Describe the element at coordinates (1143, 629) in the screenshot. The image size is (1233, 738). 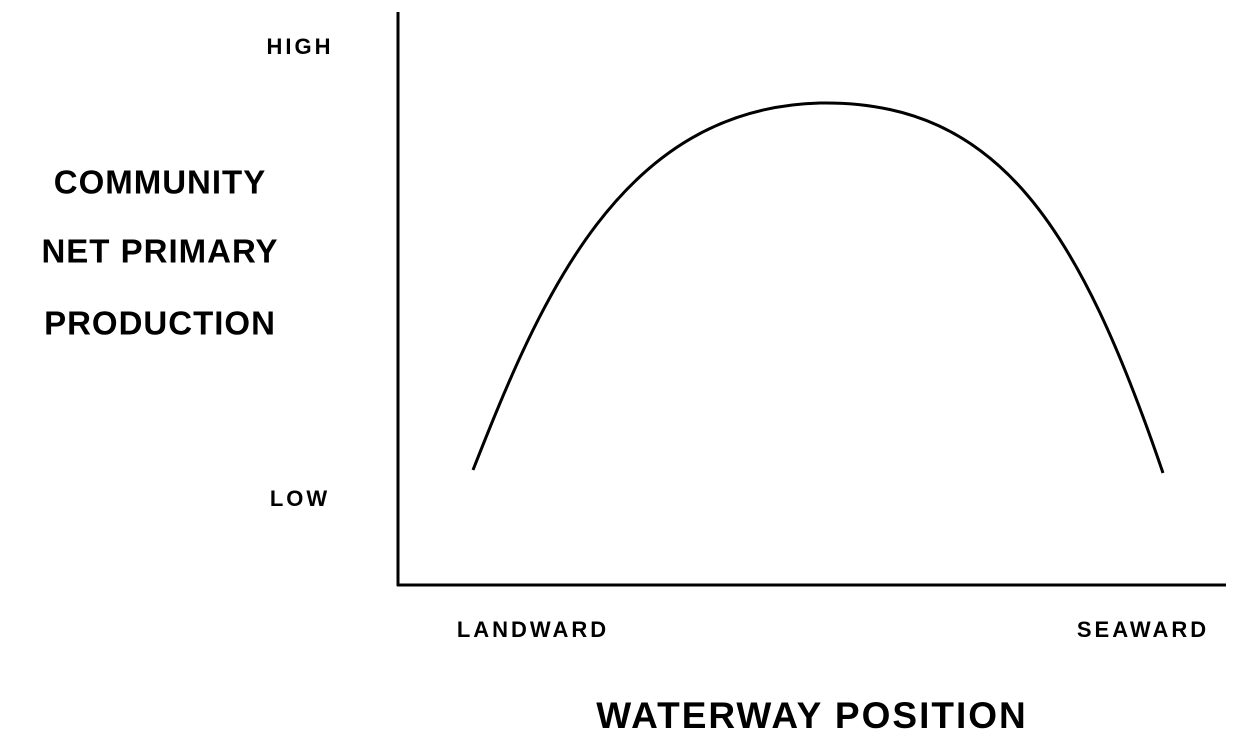
I see `seaward-label: SEAWARD` at that location.